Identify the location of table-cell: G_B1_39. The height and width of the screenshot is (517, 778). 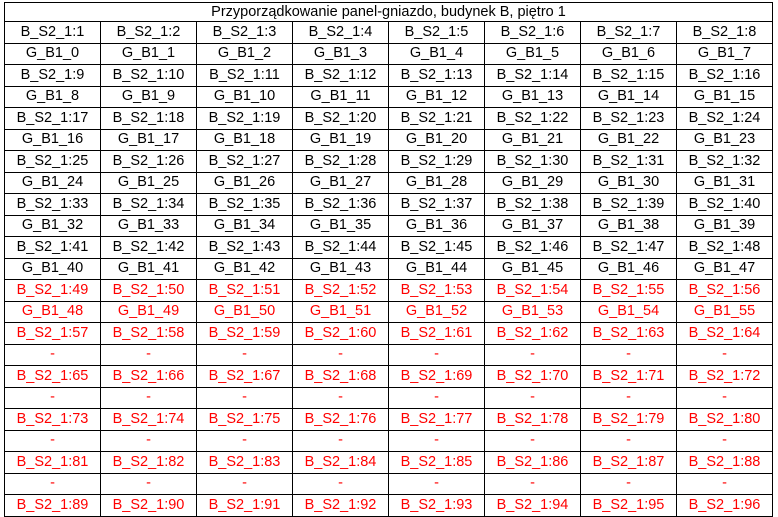
(724, 225).